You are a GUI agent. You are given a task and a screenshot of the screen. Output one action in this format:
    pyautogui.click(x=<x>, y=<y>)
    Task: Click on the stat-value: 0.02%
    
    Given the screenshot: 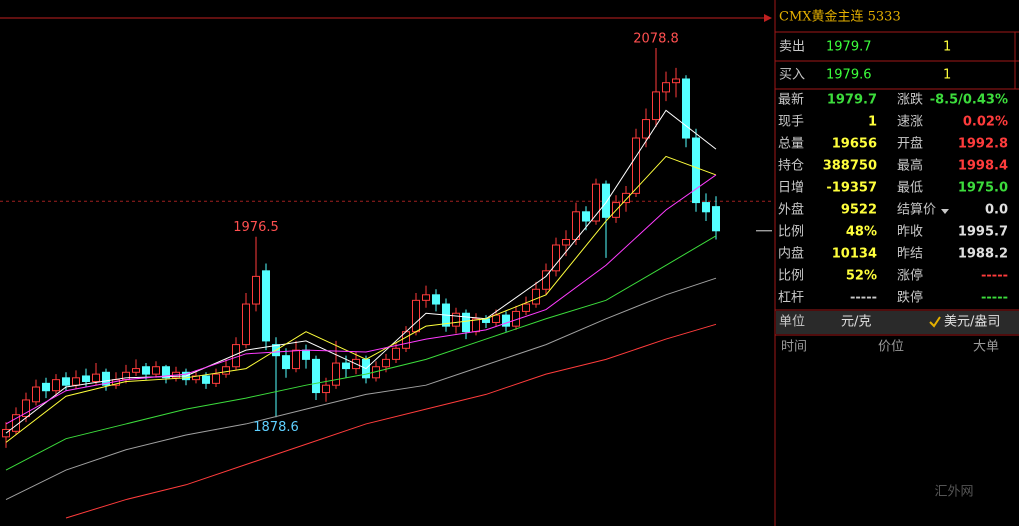 What is the action you would take?
    pyautogui.click(x=985, y=122)
    